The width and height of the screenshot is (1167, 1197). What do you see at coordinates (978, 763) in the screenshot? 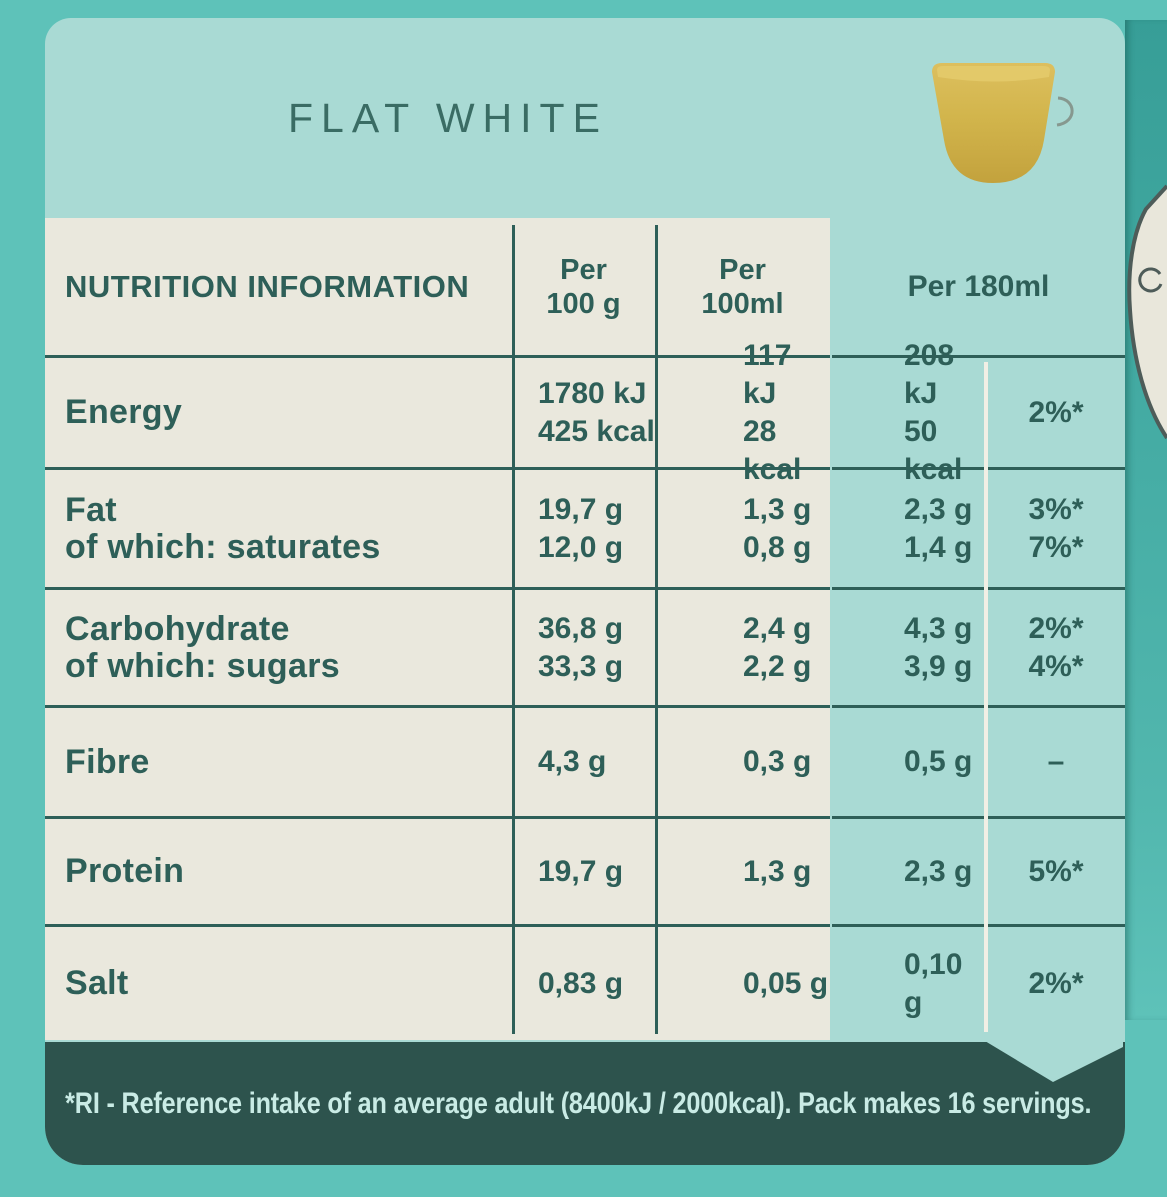
I see `serving-row-fibre: 0,5 g –` at bounding box center [978, 763].